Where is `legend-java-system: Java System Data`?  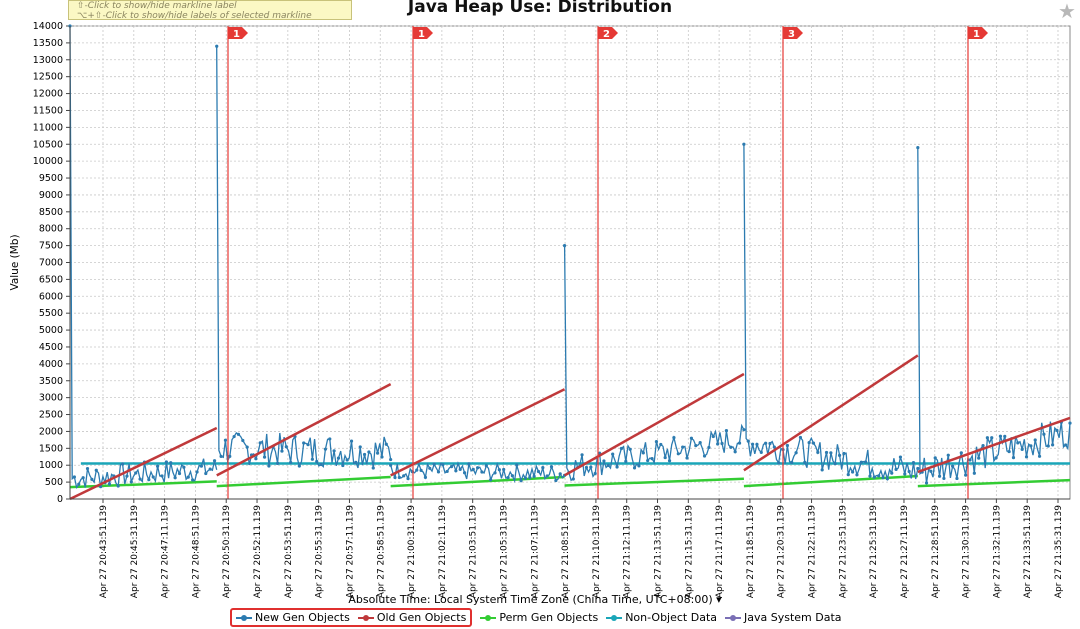
legend-java-system: Java System Data is located at coordinates (783, 617).